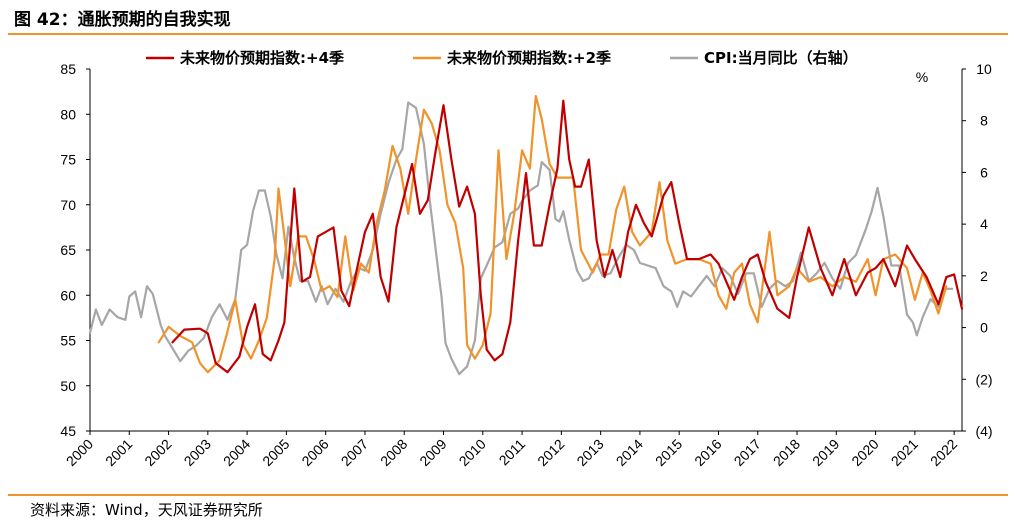 The height and width of the screenshot is (522, 1015). Describe the element at coordinates (432, 452) in the screenshot. I see `x-tick-label: 2009` at that location.